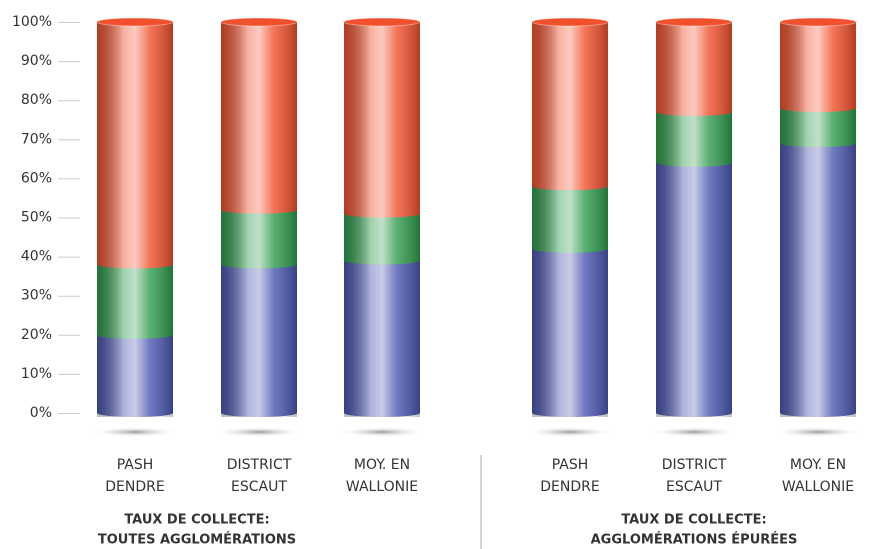 The width and height of the screenshot is (880, 549). What do you see at coordinates (36, 100) in the screenshot?
I see `y-tick-label: 80%` at bounding box center [36, 100].